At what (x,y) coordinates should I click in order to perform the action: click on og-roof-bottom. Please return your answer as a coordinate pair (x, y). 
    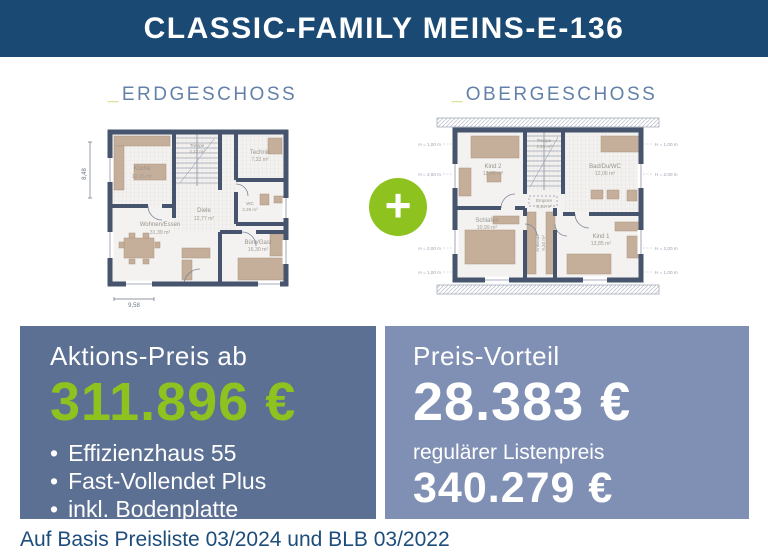
    Looking at the image, I should click on (548, 289).